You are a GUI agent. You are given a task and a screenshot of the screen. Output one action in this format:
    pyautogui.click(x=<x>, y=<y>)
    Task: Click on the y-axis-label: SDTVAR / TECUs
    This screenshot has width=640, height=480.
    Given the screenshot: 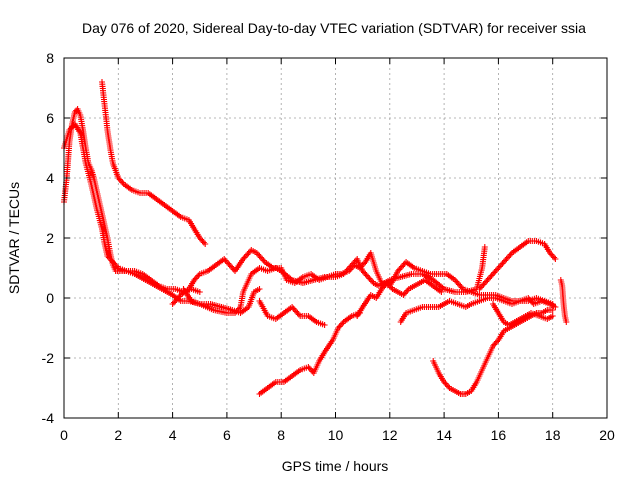 What is the action you would take?
    pyautogui.click(x=14, y=238)
    